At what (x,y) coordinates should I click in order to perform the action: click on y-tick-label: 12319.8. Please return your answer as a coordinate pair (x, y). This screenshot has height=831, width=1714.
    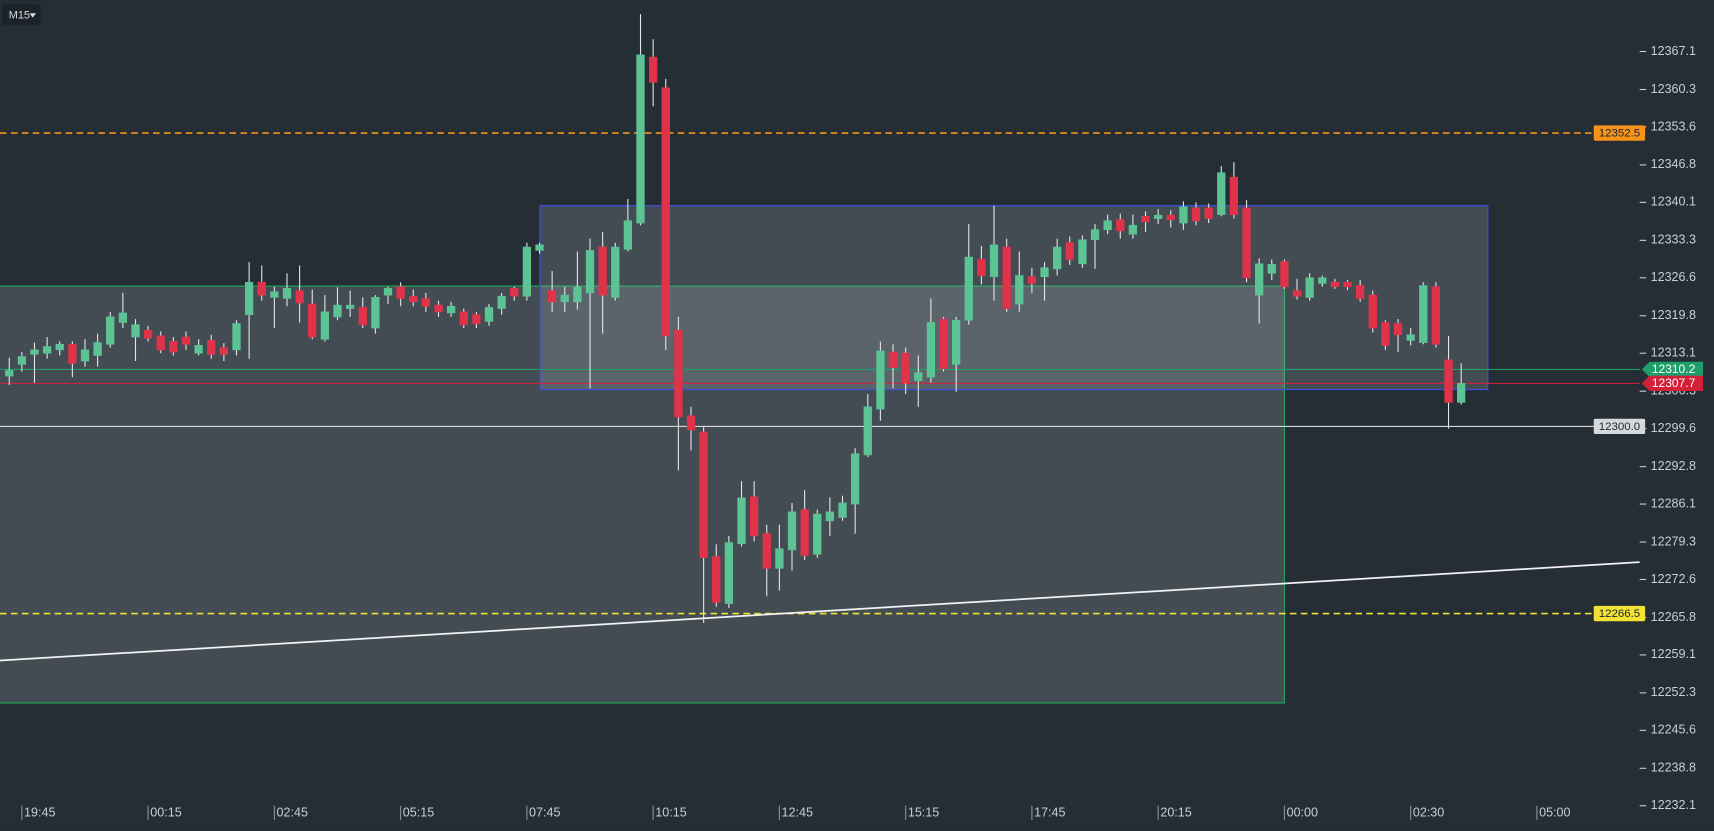
    Looking at the image, I should click on (1673, 315).